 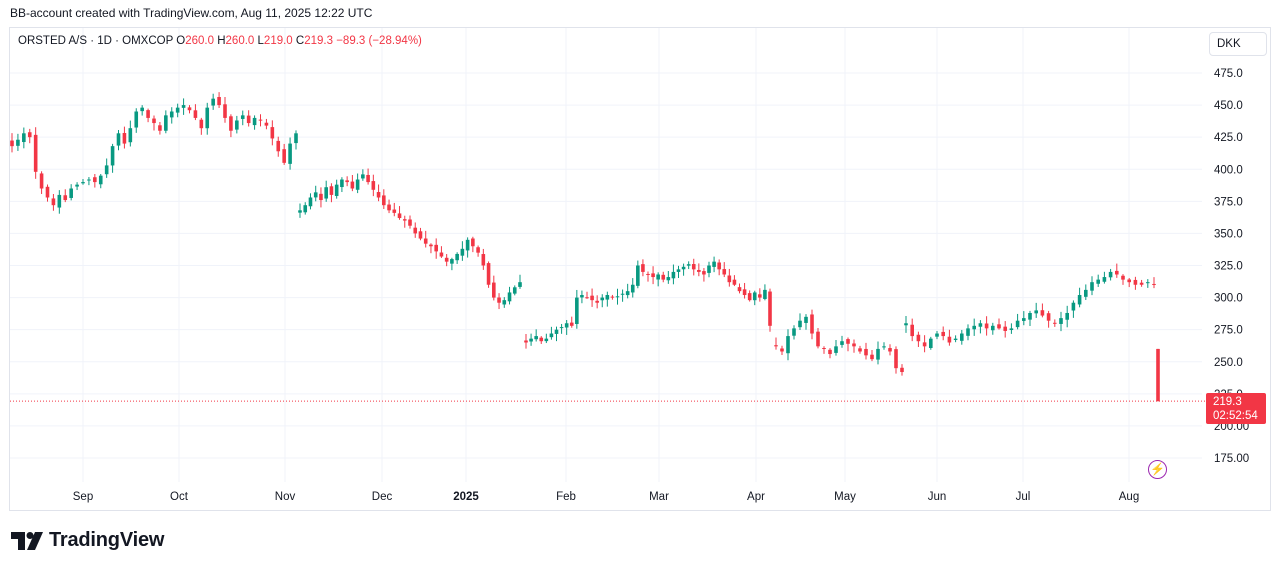 What do you see at coordinates (1228, 299) in the screenshot?
I see `y-tick-label: 300.0` at bounding box center [1228, 299].